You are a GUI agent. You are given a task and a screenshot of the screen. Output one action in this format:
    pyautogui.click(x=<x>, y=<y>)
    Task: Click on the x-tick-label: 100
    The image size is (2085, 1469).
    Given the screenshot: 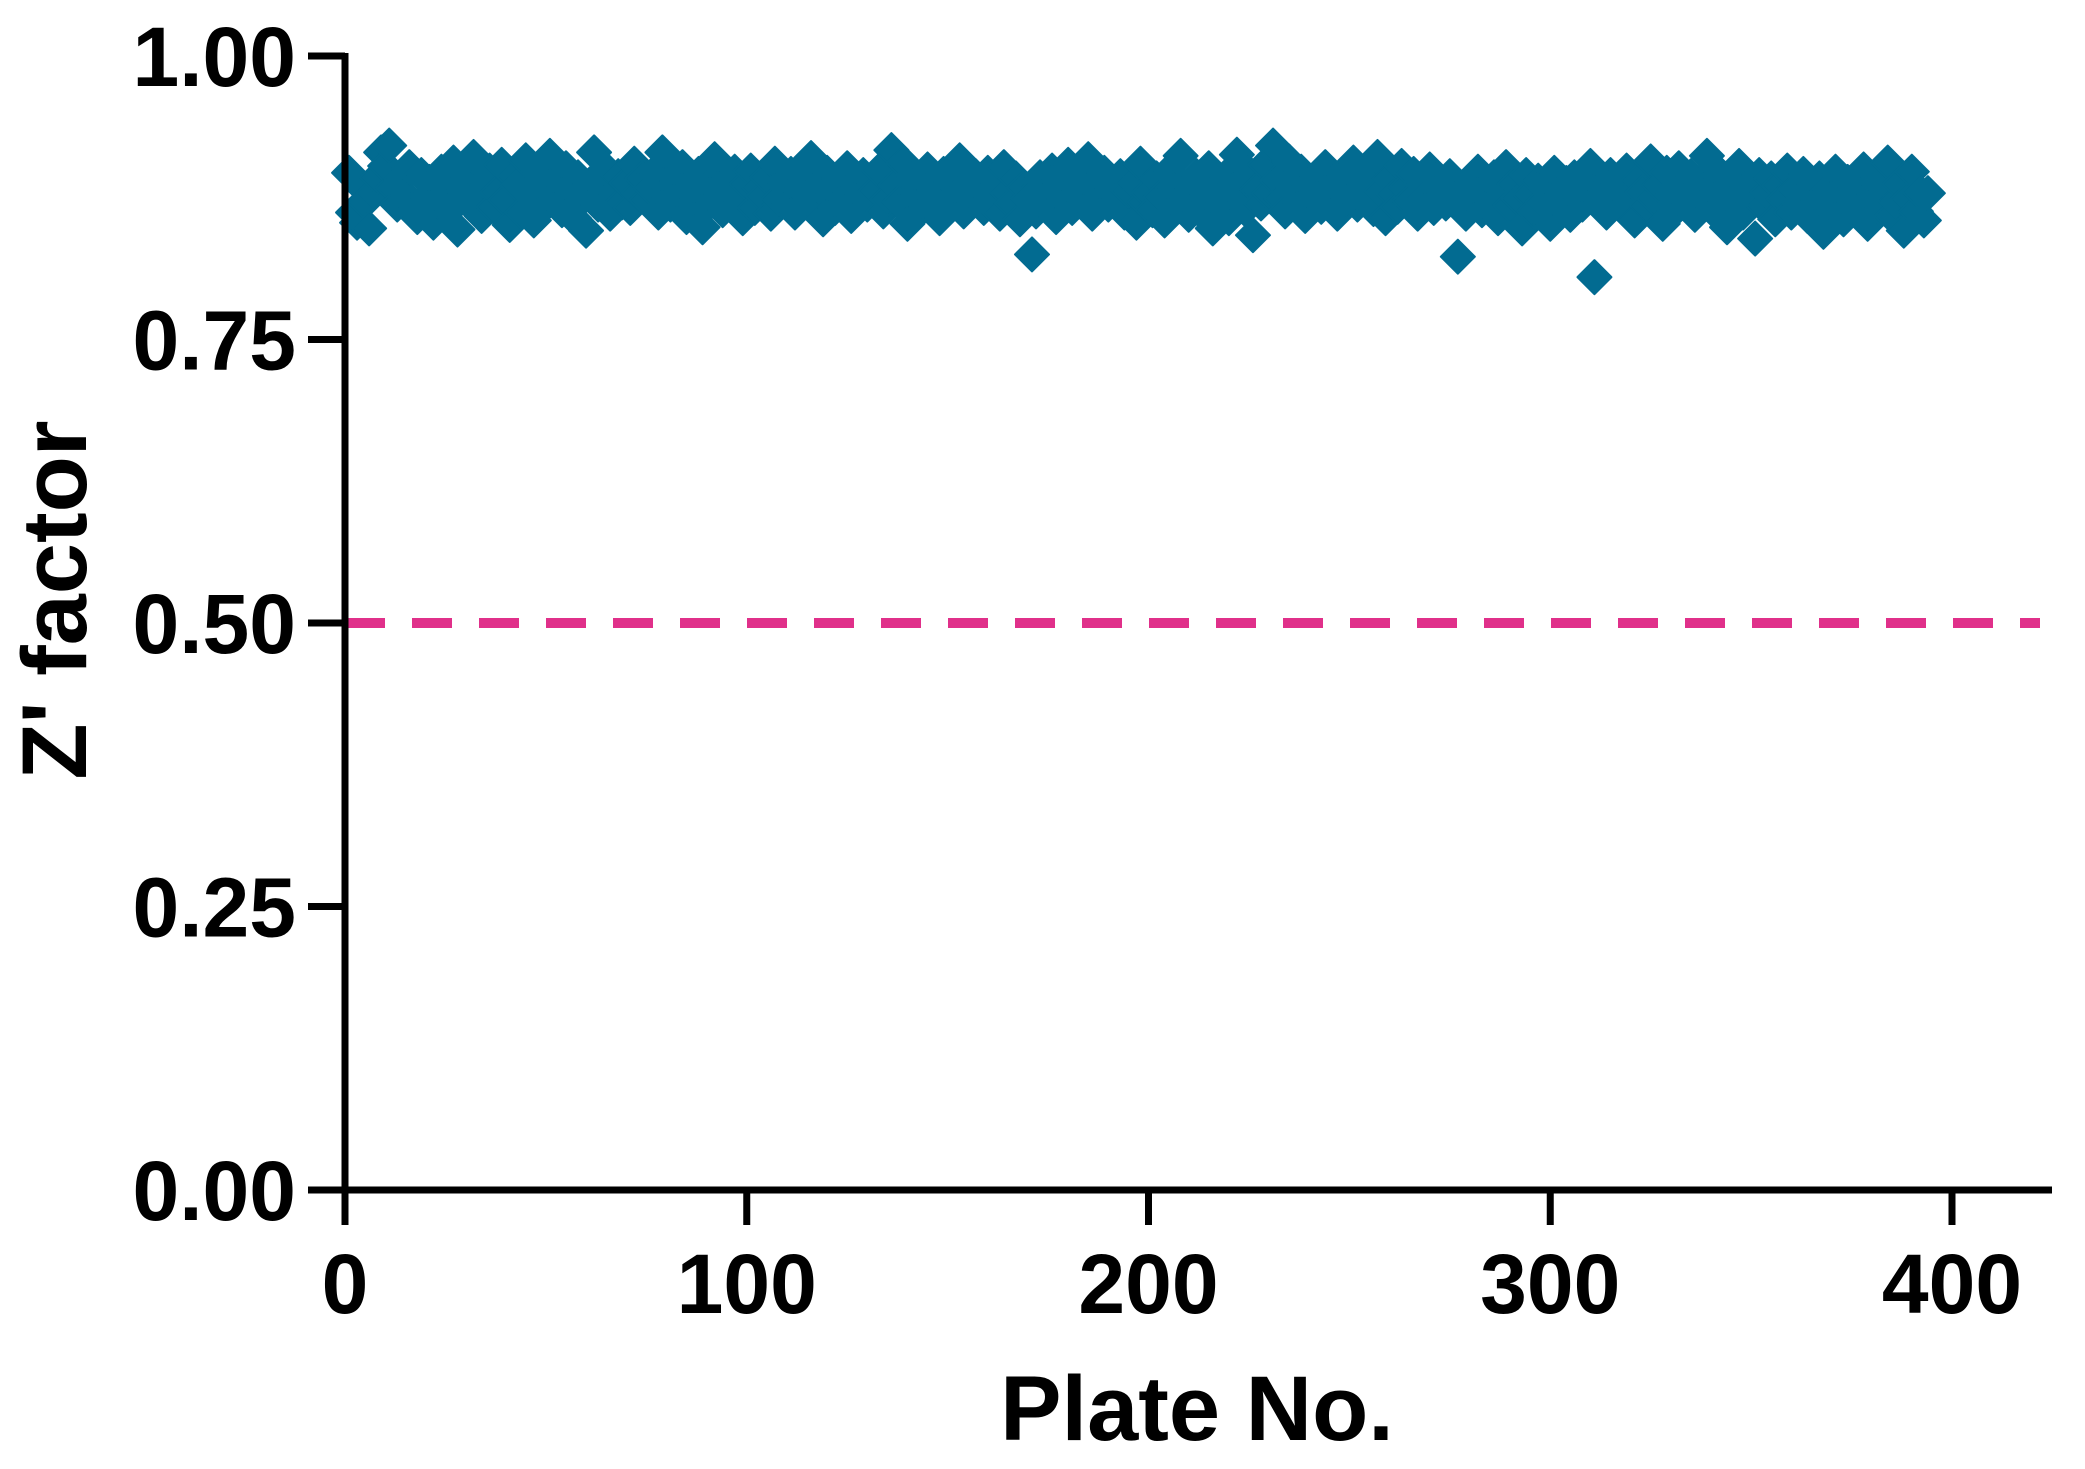 What is the action you would take?
    pyautogui.click(x=747, y=1284)
    